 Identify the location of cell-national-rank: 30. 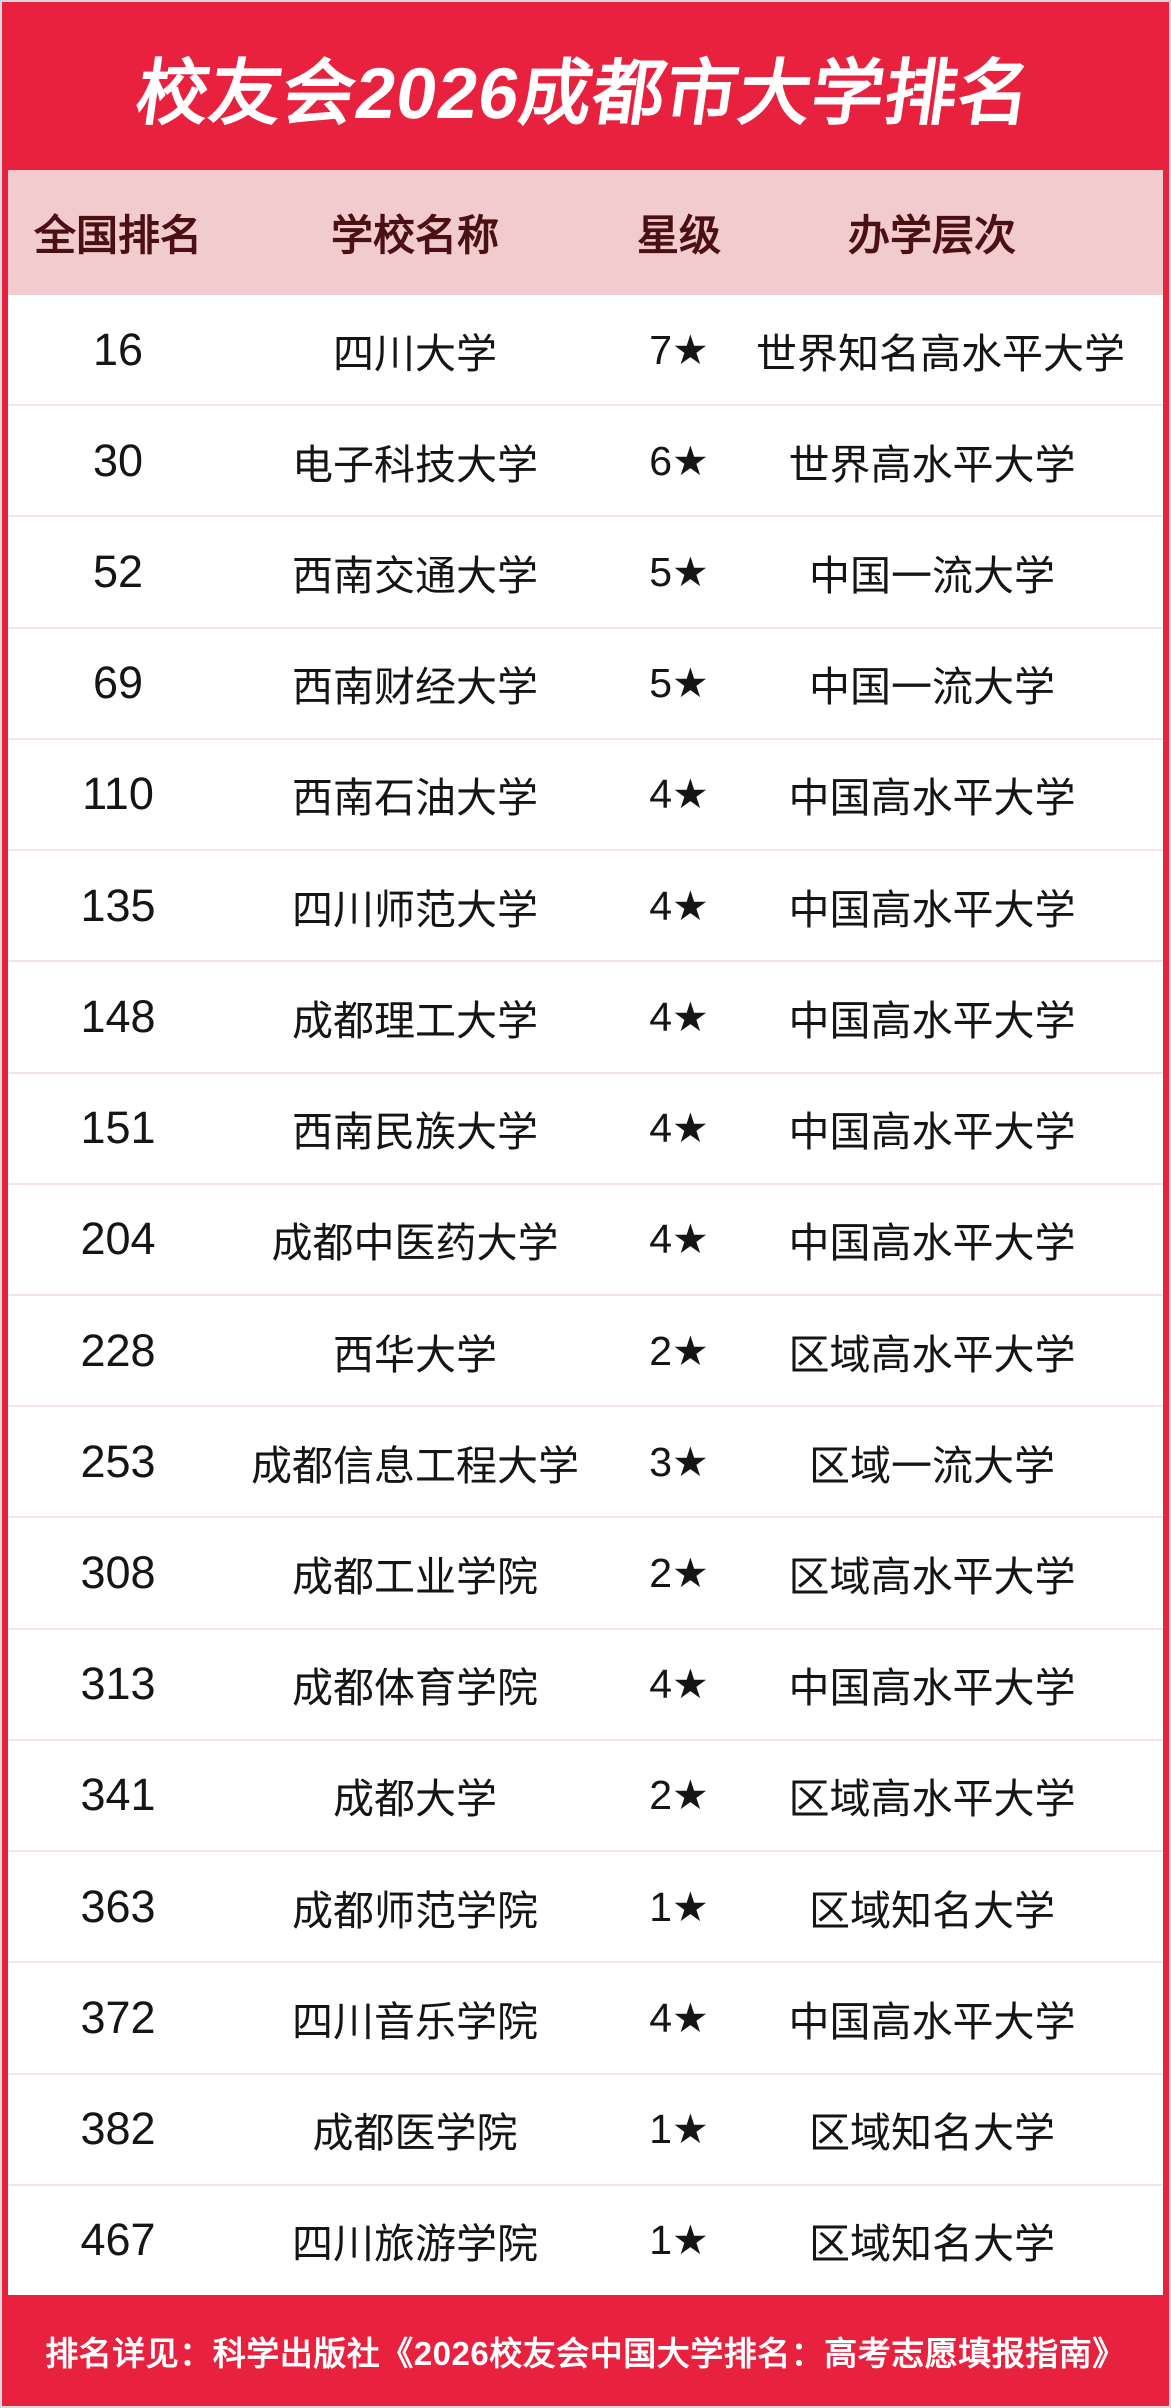
(118, 460).